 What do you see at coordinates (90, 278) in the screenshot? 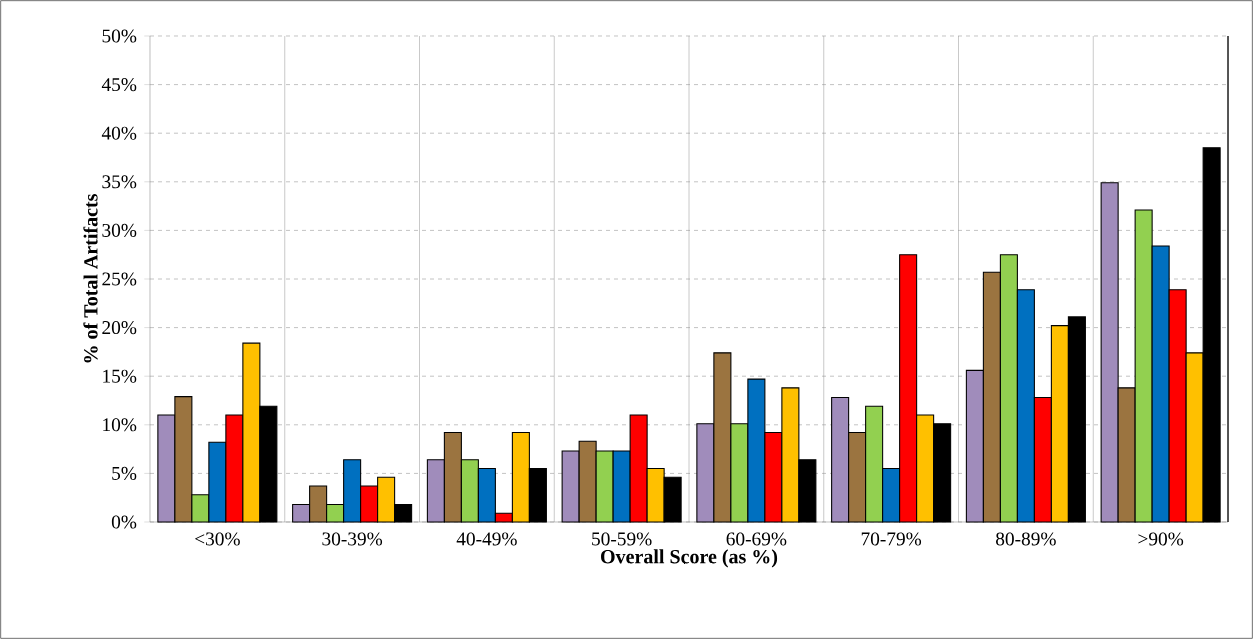
I see `y-axis-title: % of Total Artifacts` at bounding box center [90, 278].